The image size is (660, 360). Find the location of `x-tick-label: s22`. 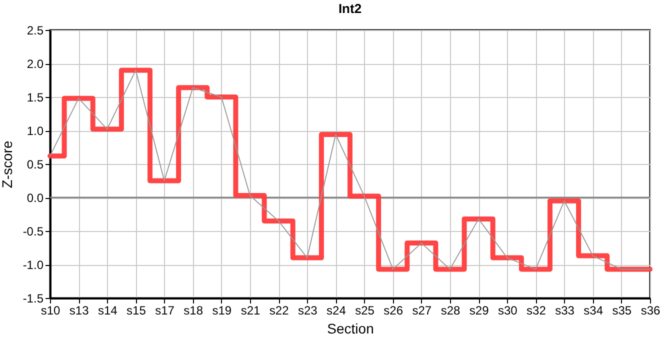

x-tick-label: s22 is located at coordinates (279, 311).